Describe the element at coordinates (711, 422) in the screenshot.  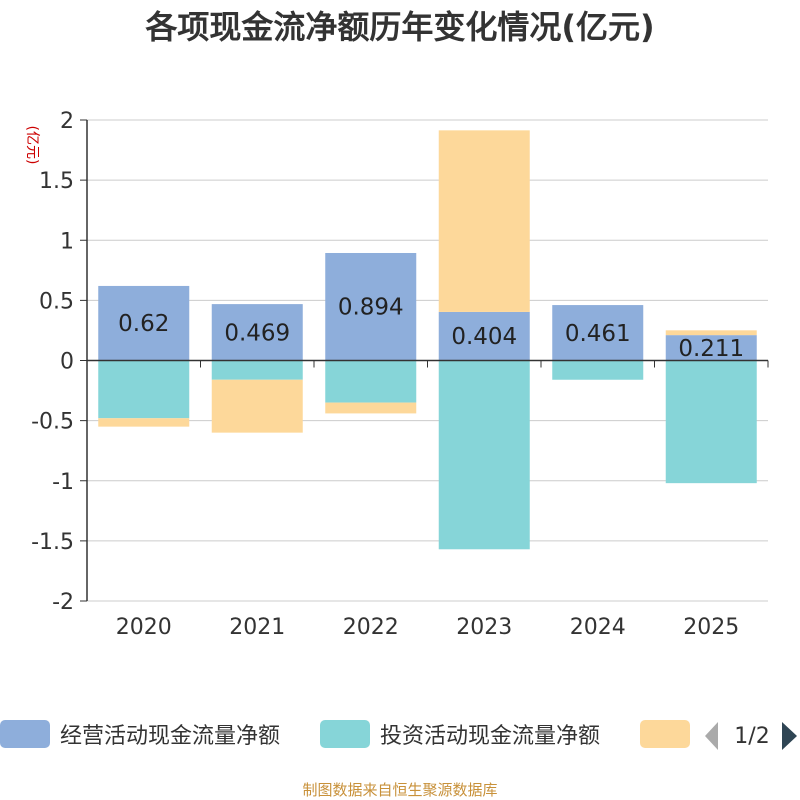
I see `bar-s1-2025` at that location.